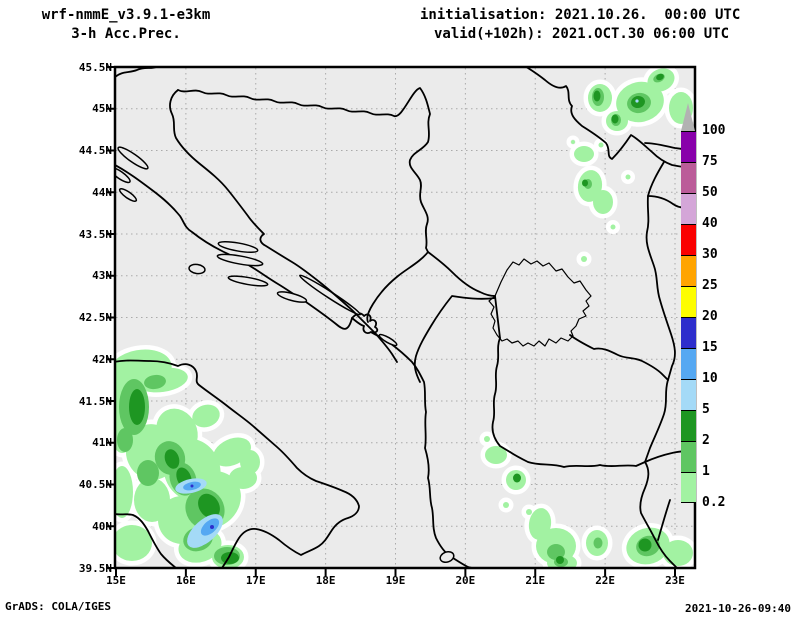 The height and width of the screenshot is (618, 800). What do you see at coordinates (619, 357) in the screenshot?
I see `border-serbia-macedonia` at bounding box center [619, 357].